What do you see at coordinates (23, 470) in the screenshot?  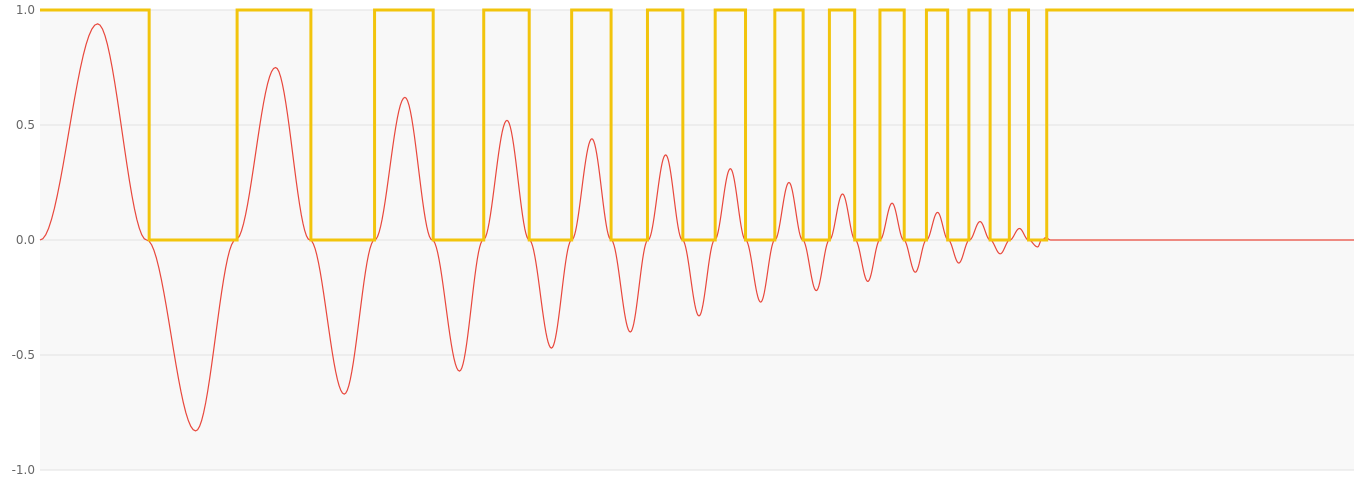 I see `y-tick-label: -1.0` at bounding box center [23, 470].